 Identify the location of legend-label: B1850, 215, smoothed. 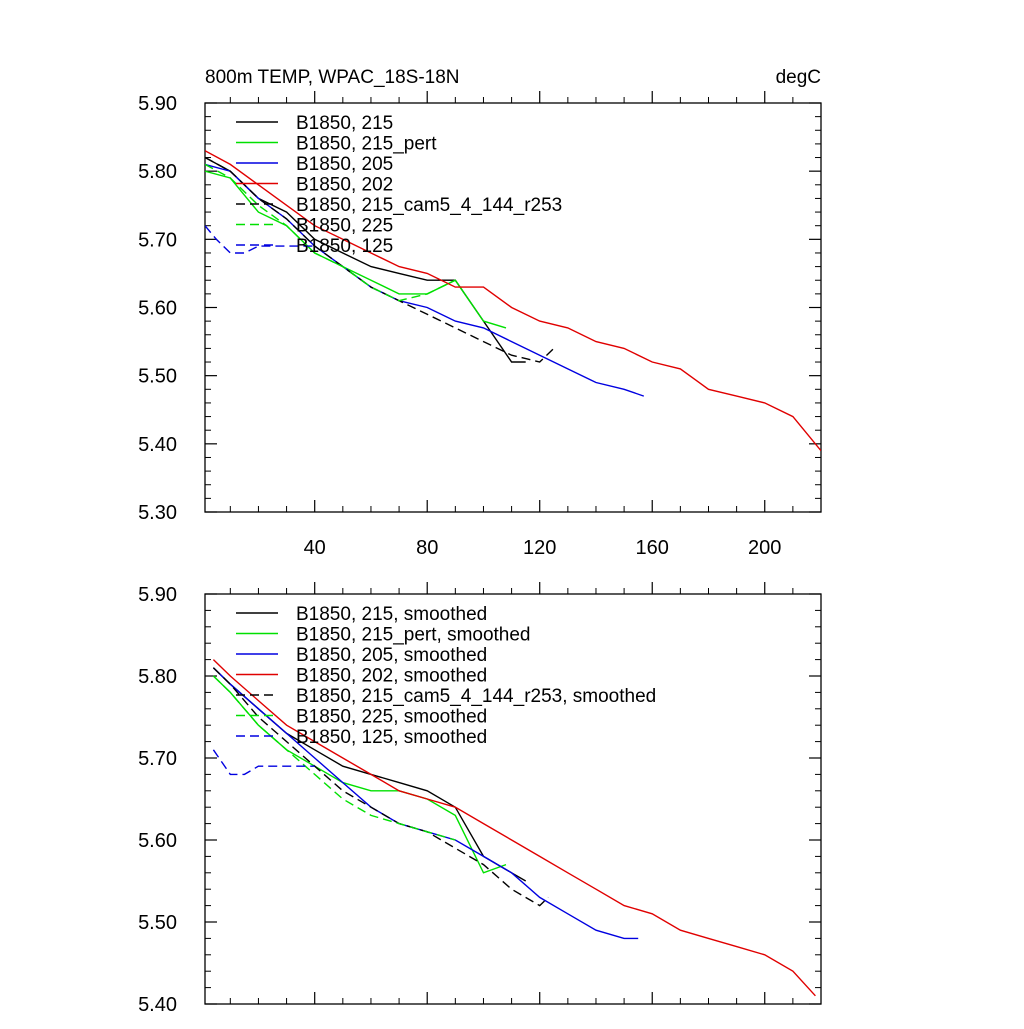
(391, 614).